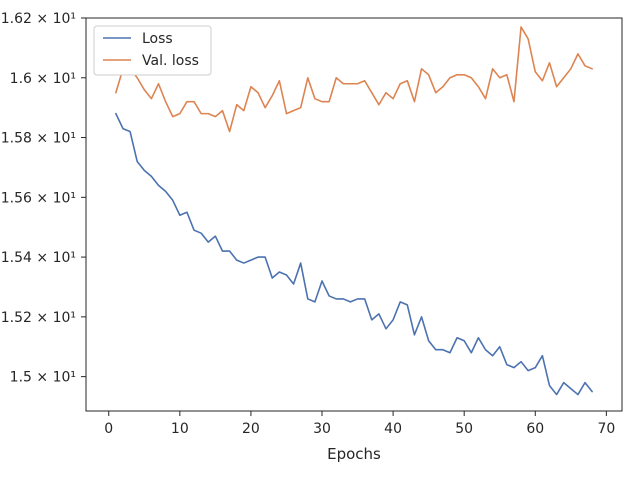  What do you see at coordinates (38, 318) in the screenshot?
I see `y-tick-label: 1.52 × 10¹` at bounding box center [38, 318].